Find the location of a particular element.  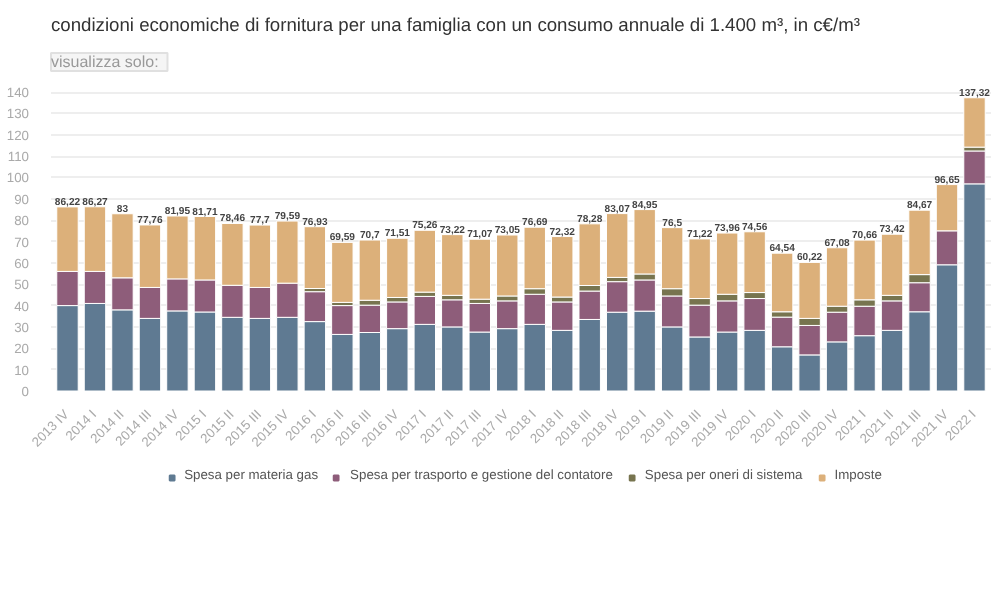

chart-title: condizioni economiche di fornitura per una famiglia con un consumo annuale di 1.400 m³, in c€/m³ is located at coordinates (455, 25).